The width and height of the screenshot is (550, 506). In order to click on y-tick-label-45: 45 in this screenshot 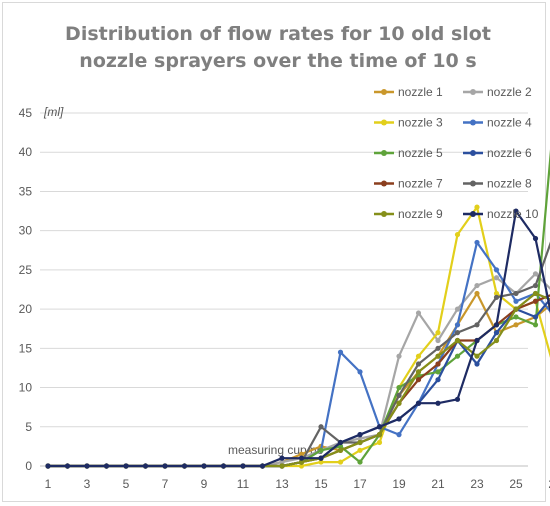, I will do `click(26, 113)`.